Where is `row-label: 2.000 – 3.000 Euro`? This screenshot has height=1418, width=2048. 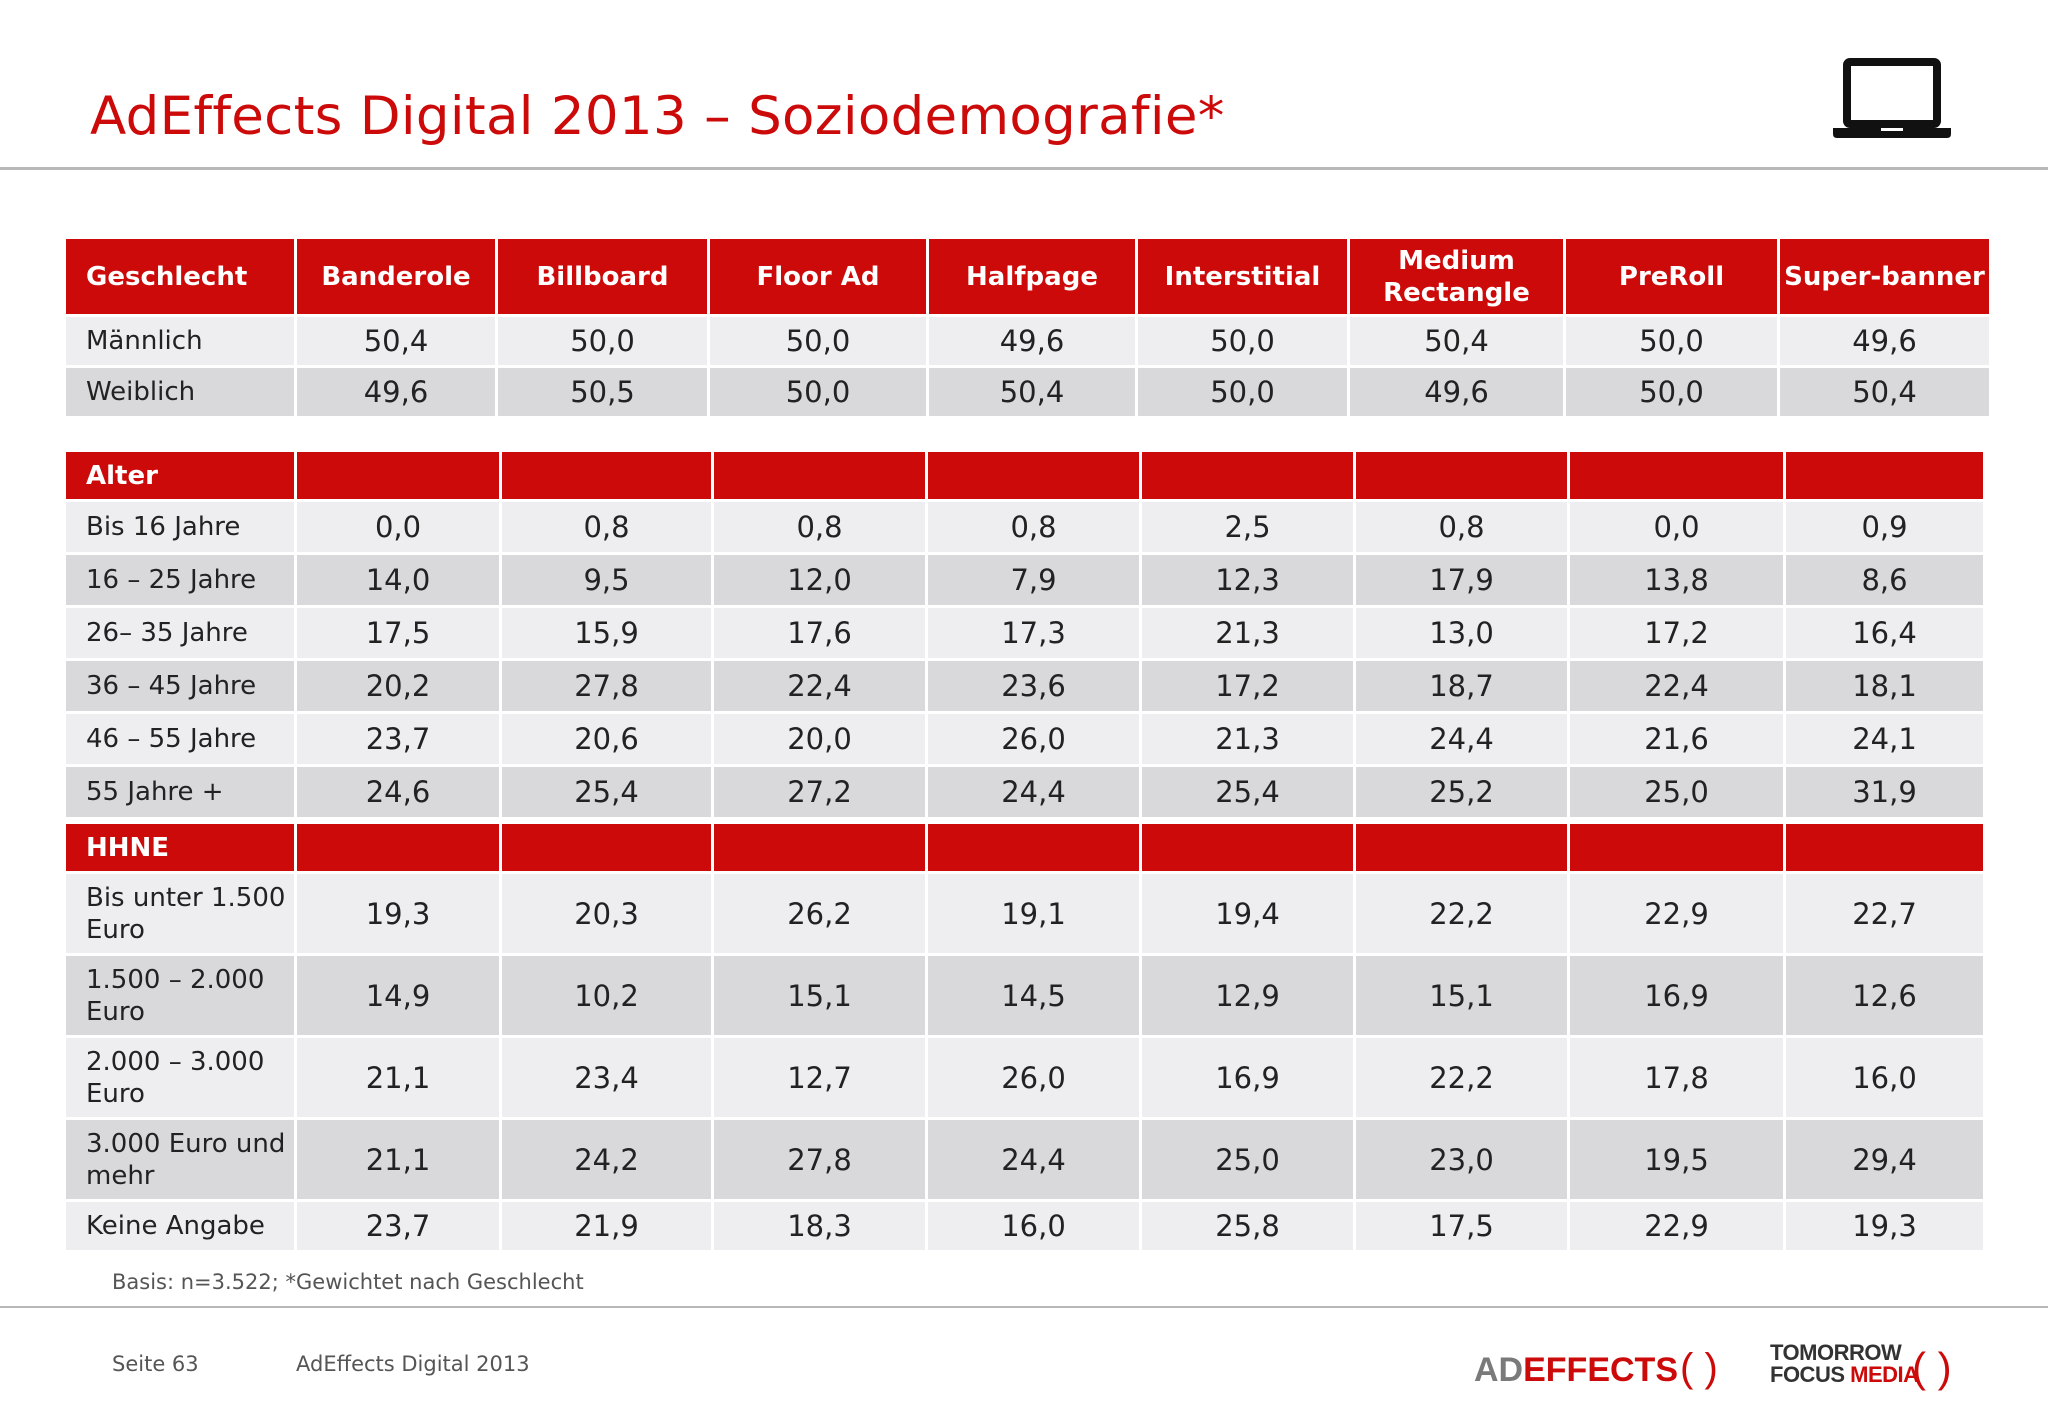 row-label: 2.000 – 3.000 Euro is located at coordinates (181, 1079).